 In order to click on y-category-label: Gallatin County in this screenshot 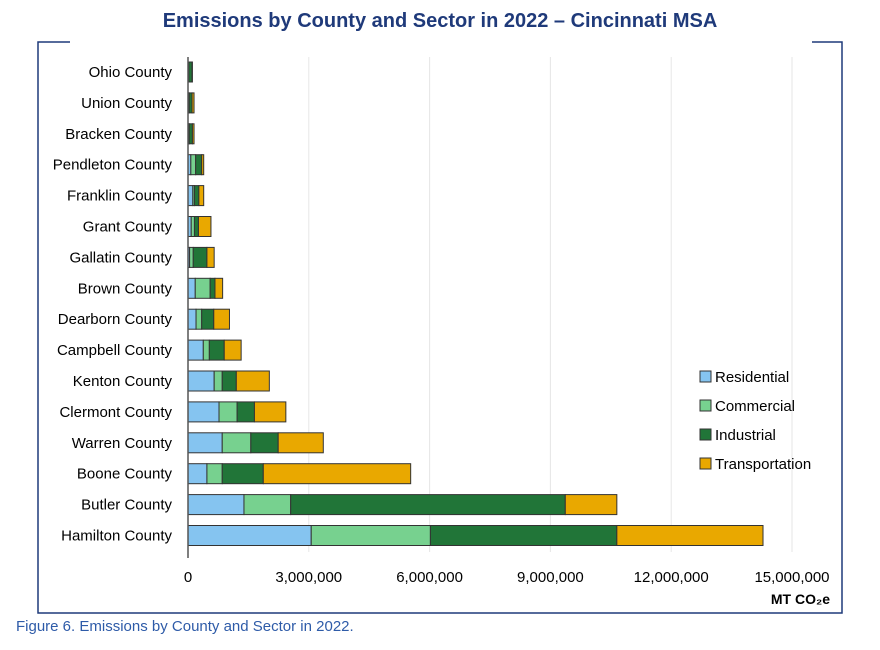, I will do `click(120, 257)`.